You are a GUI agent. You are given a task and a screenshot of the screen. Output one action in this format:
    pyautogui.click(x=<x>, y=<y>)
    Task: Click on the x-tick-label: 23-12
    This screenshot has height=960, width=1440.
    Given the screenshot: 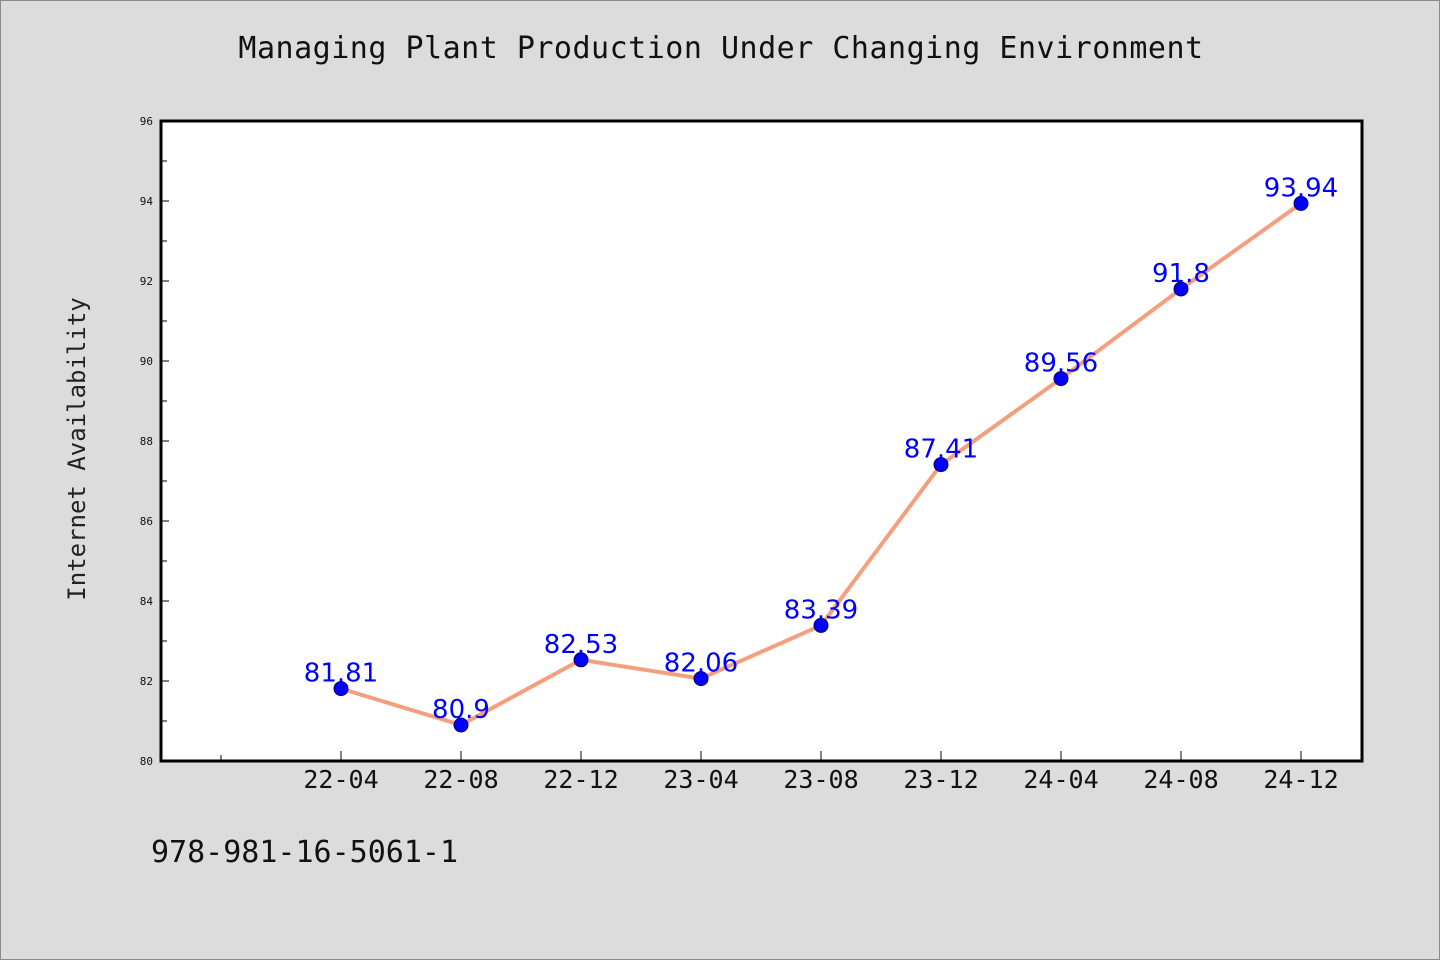 What is the action you would take?
    pyautogui.click(x=940, y=779)
    